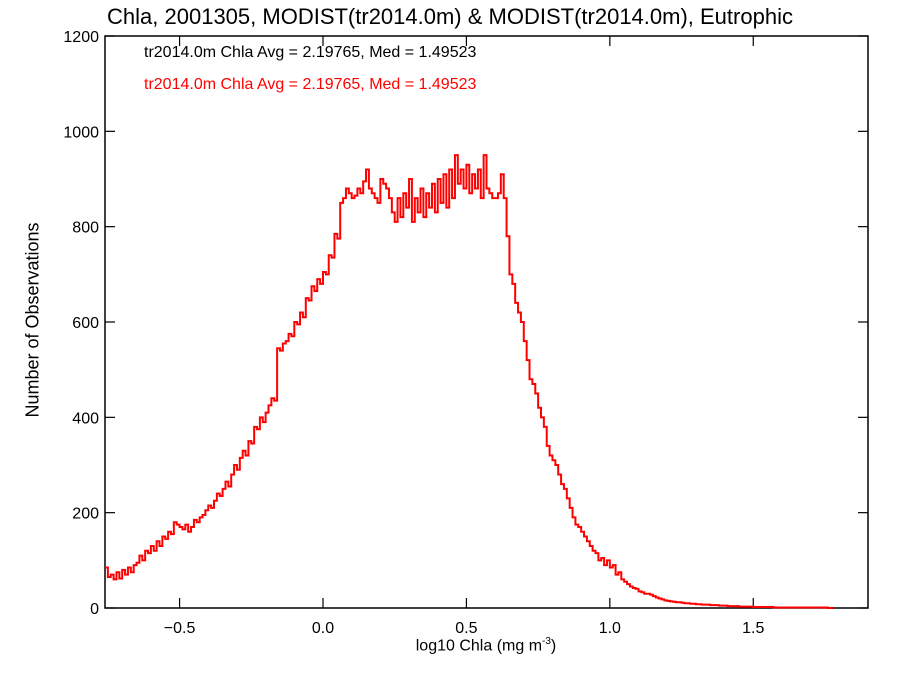 This screenshot has height=675, width=900. I want to click on x-tick-label: 1.5, so click(753, 628).